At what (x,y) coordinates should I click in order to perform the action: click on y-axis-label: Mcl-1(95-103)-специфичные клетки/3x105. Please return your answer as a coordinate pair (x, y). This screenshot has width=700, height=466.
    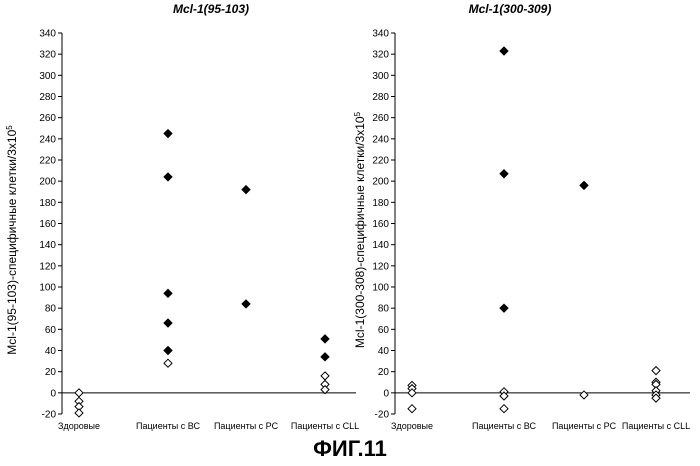
    Looking at the image, I should click on (12, 240).